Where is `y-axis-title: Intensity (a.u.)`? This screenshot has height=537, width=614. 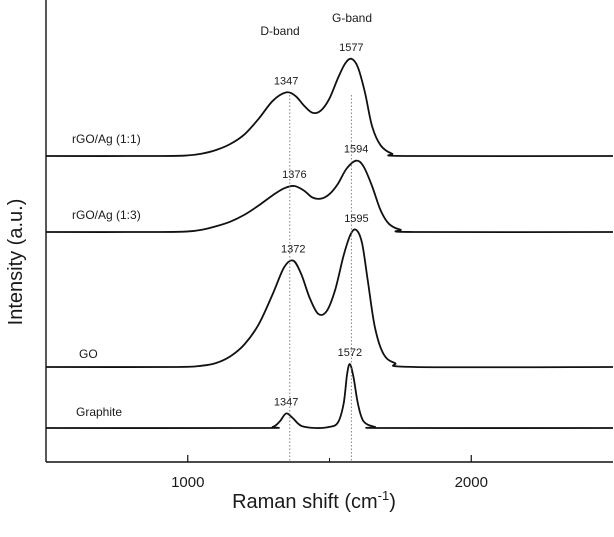
y-axis-title: Intensity (a.u.) is located at coordinates (16, 262).